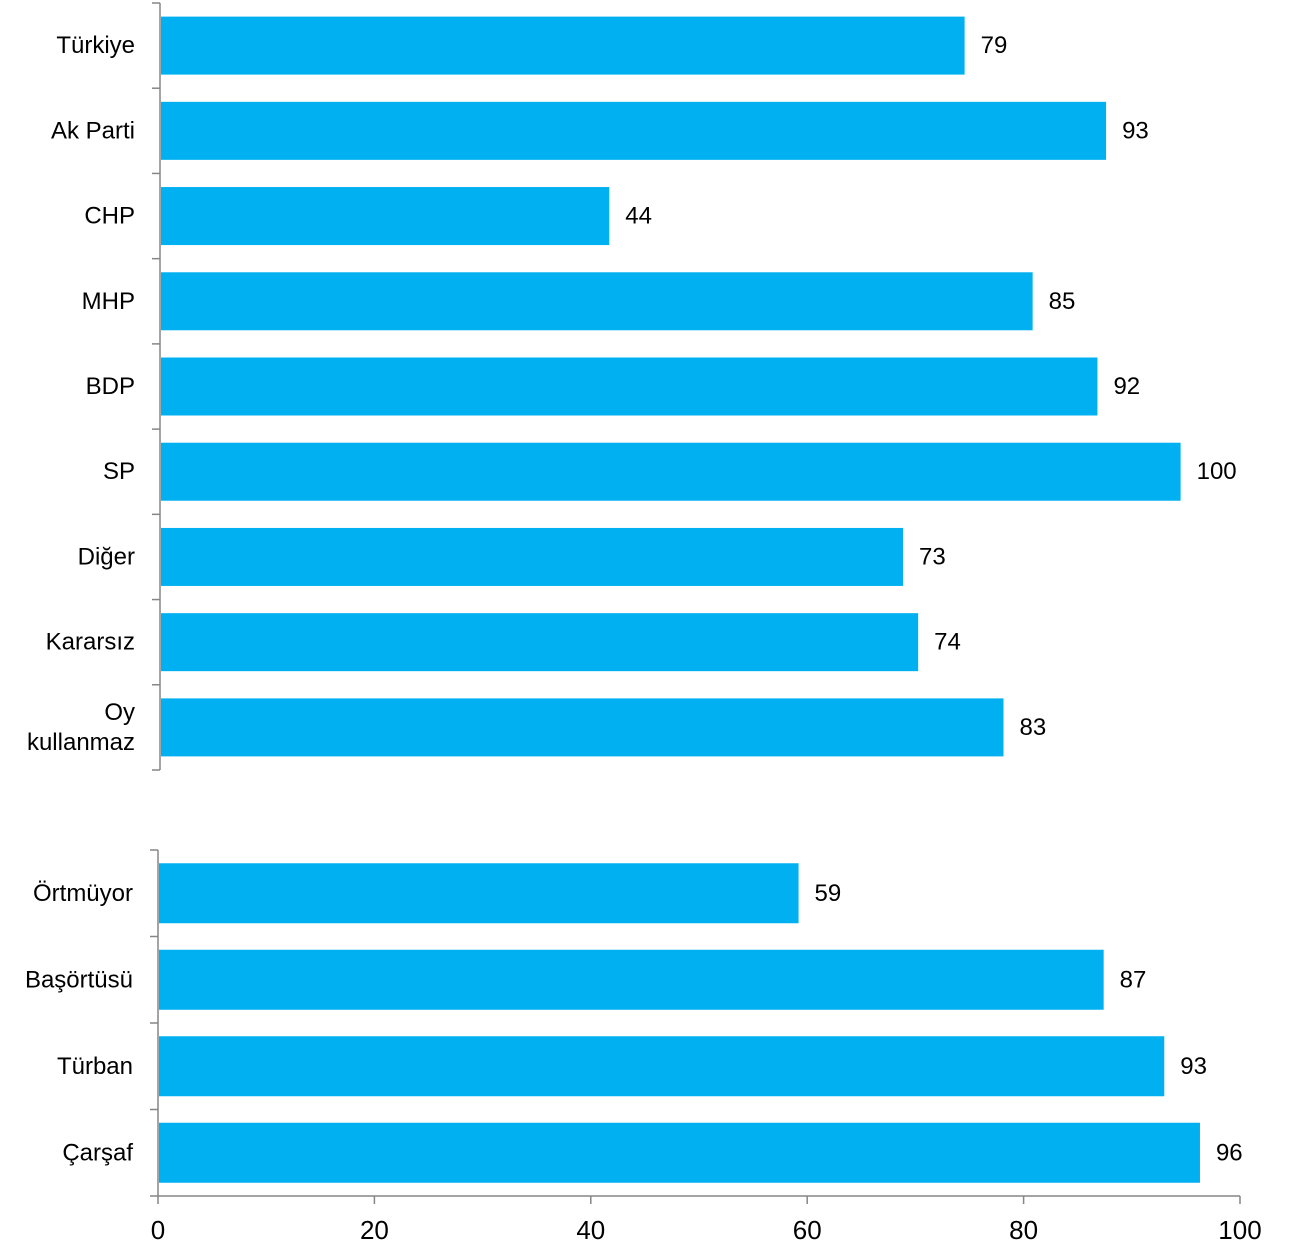 The image size is (1292, 1248). I want to click on x-tick-label: 0, so click(158, 1230).